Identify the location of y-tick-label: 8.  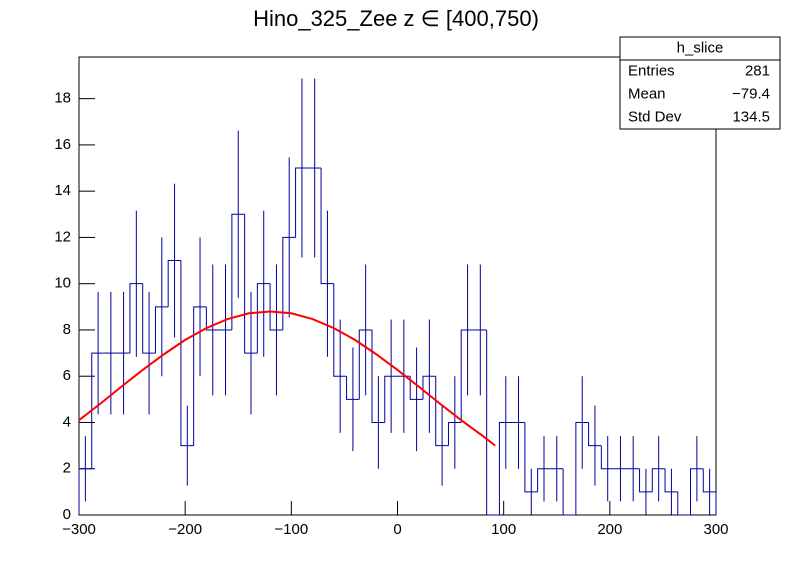
(67, 329).